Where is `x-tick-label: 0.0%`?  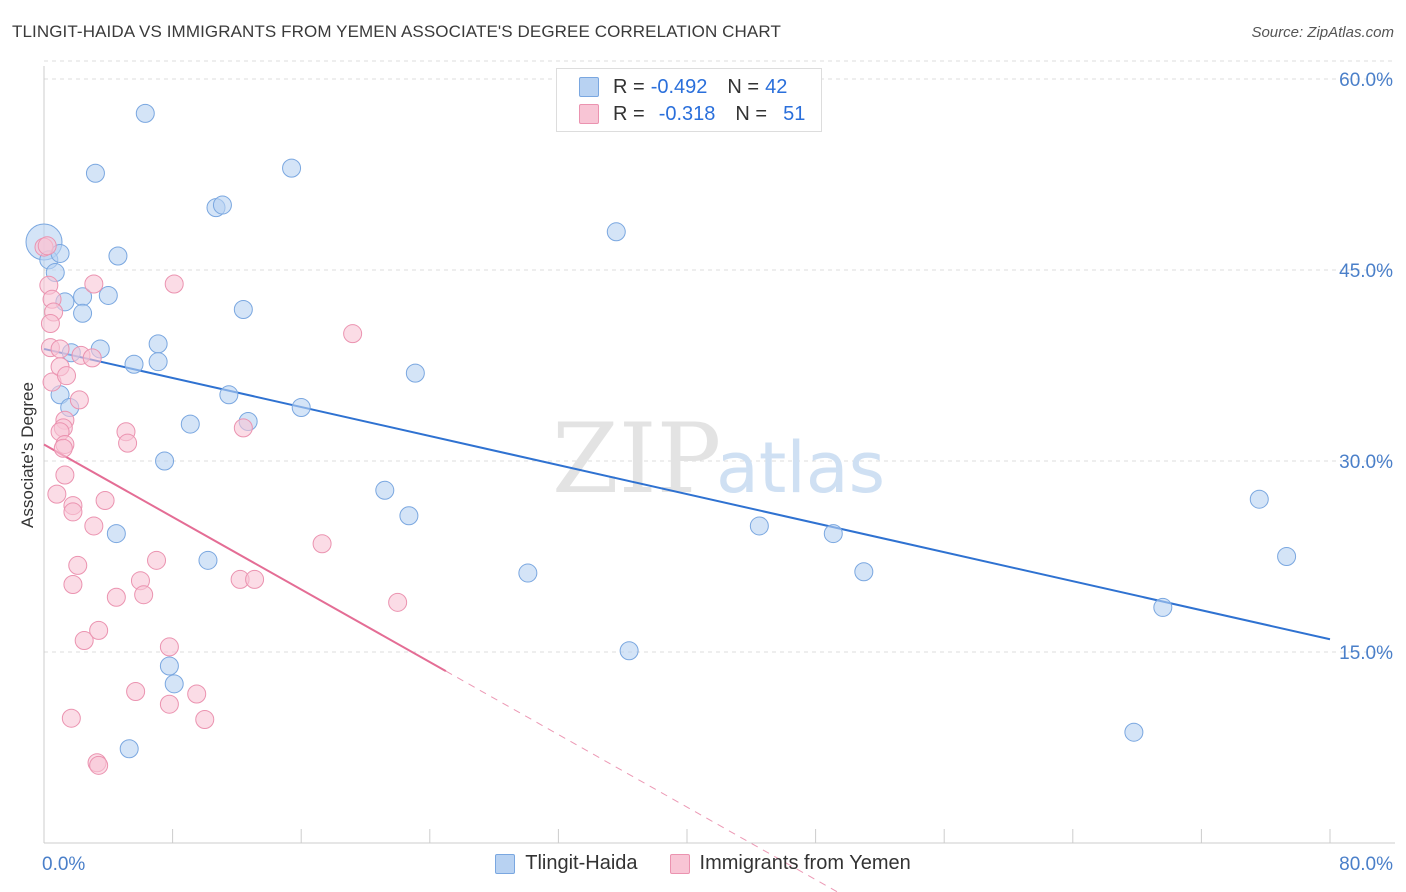 x-tick-label: 0.0% is located at coordinates (63, 864).